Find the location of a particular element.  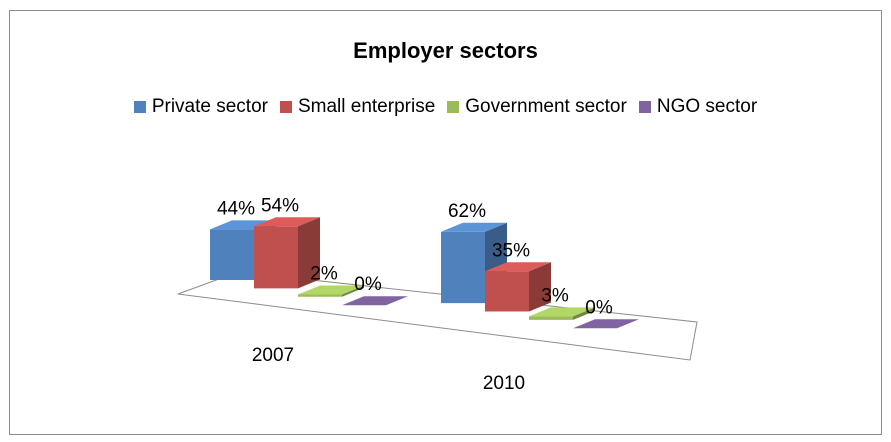

bar-2007-government-sector-top is located at coordinates (331, 290).